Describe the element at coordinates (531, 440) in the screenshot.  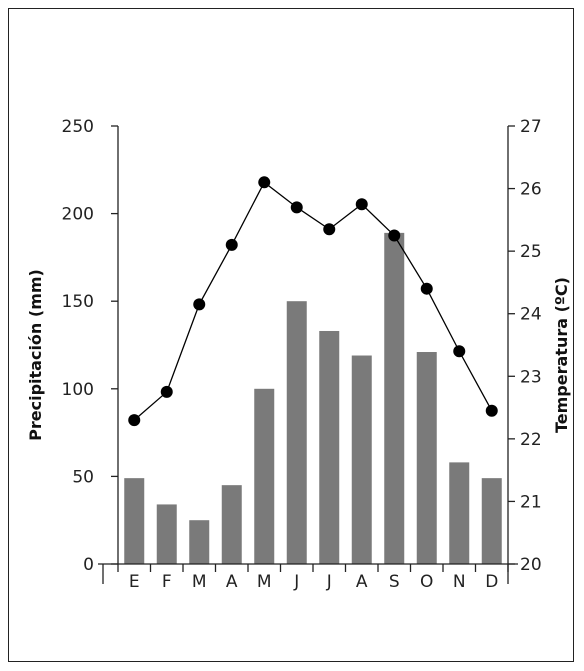
I see `right-axis-tick-label: 22` at that location.